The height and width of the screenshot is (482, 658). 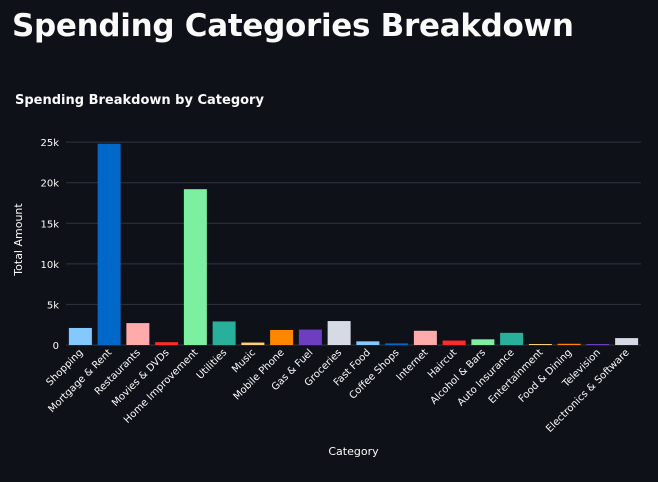 I want to click on chart-title: Spending Breakdown by Category, so click(x=139, y=100).